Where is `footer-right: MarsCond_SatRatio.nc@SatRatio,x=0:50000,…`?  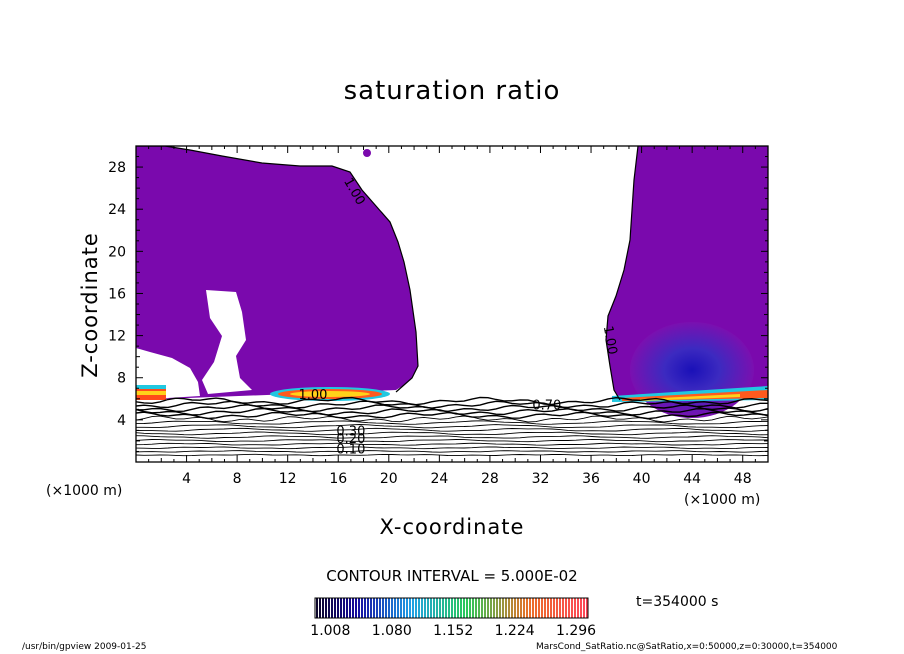 footer-right: MarsCond_SatRatio.nc@SatRatio,x=0:50000,… is located at coordinates (687, 647).